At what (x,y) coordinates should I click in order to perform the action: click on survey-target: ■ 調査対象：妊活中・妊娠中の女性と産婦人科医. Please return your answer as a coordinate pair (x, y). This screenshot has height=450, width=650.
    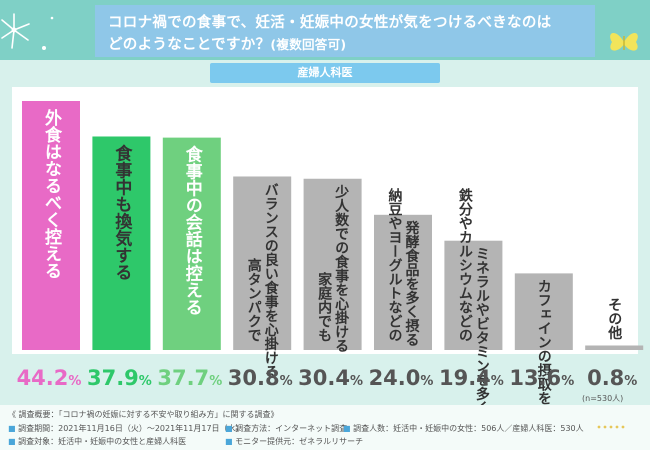
    Looking at the image, I should click on (97, 441).